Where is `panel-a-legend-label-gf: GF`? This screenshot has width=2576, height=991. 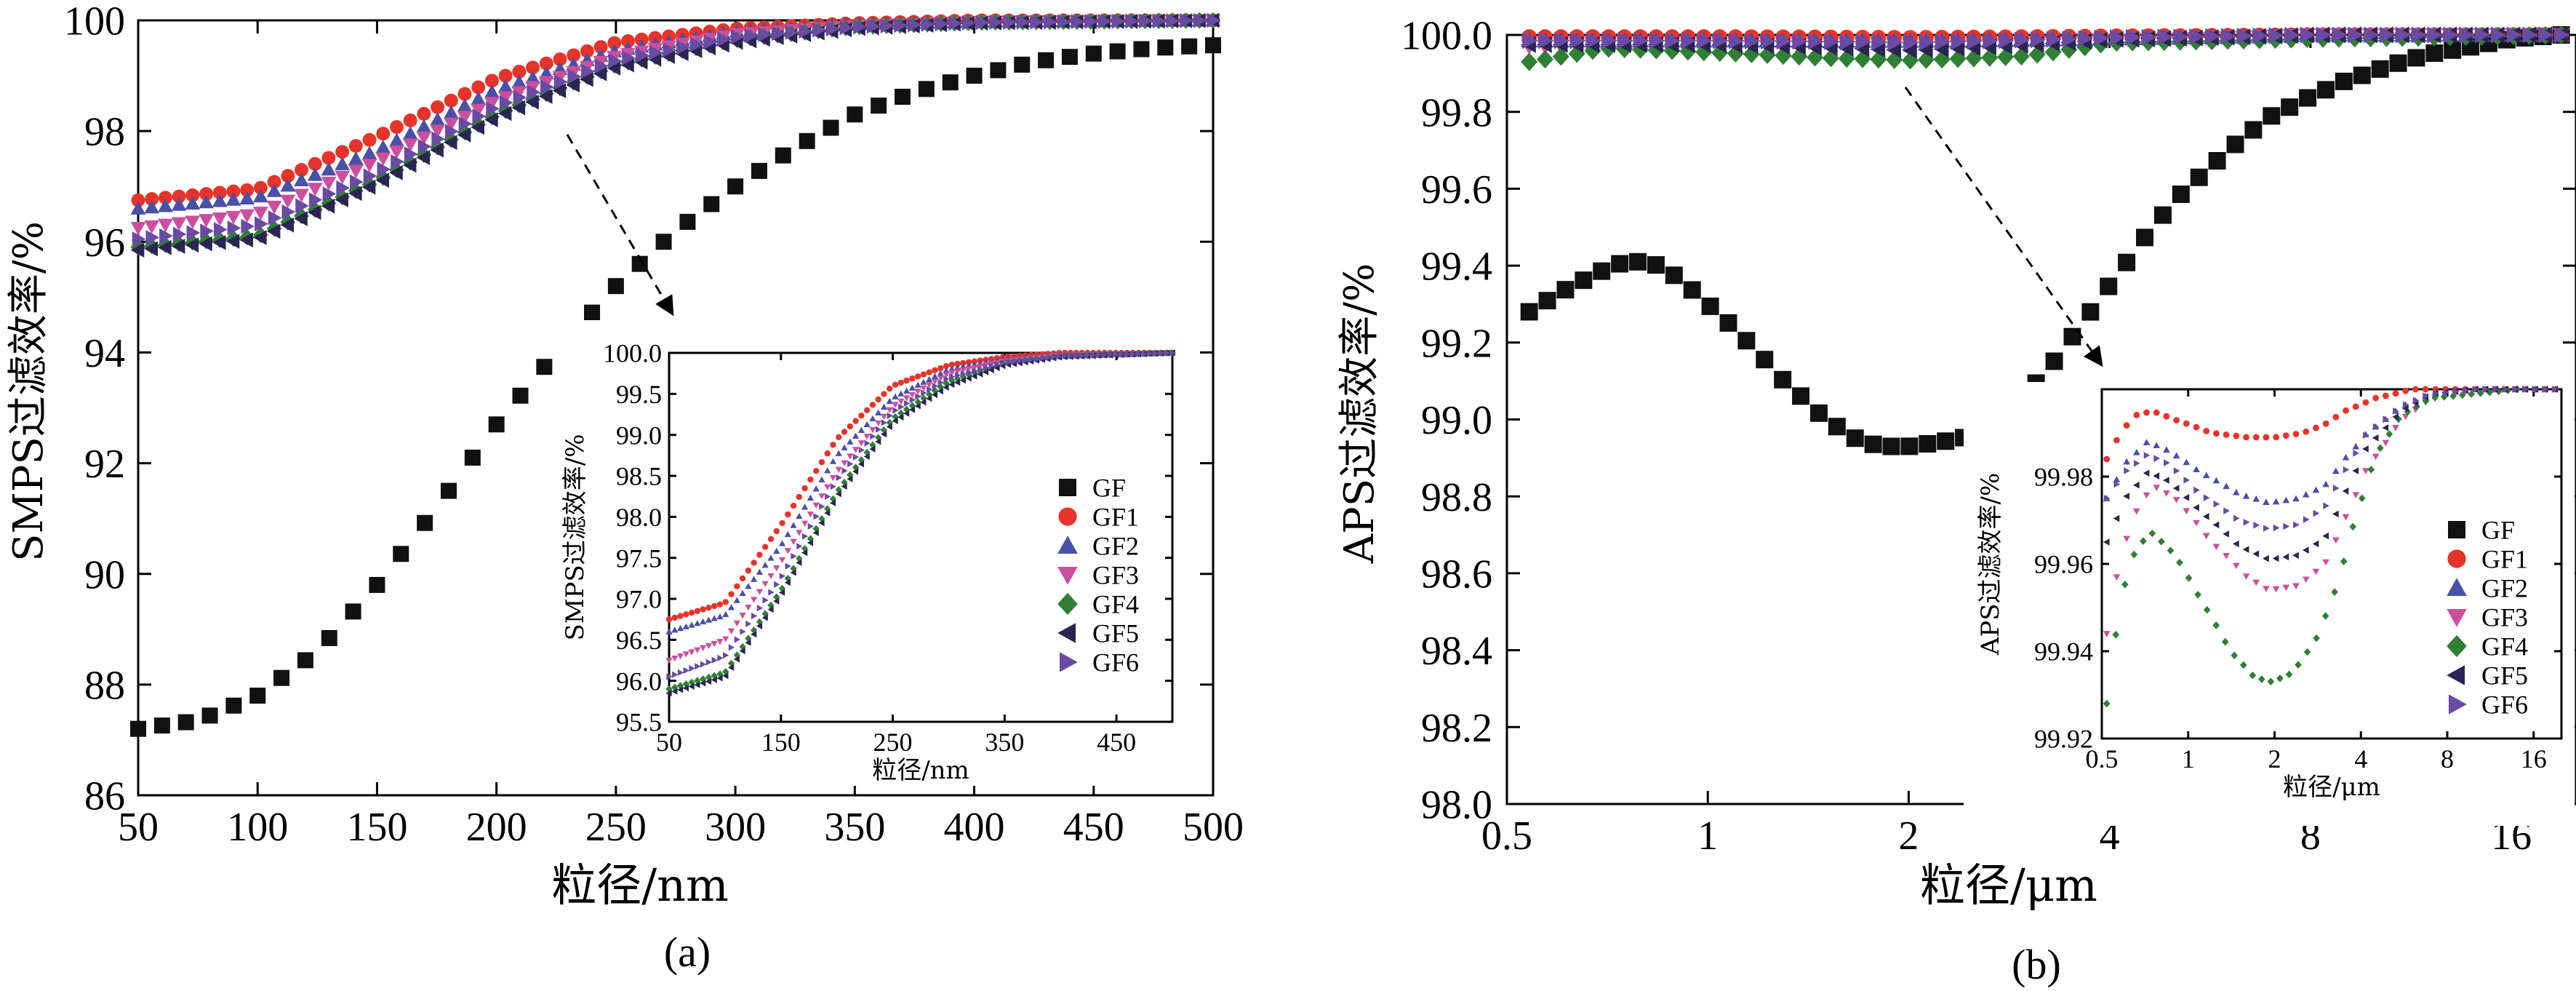 panel-a-legend-label-gf: GF is located at coordinates (1109, 488).